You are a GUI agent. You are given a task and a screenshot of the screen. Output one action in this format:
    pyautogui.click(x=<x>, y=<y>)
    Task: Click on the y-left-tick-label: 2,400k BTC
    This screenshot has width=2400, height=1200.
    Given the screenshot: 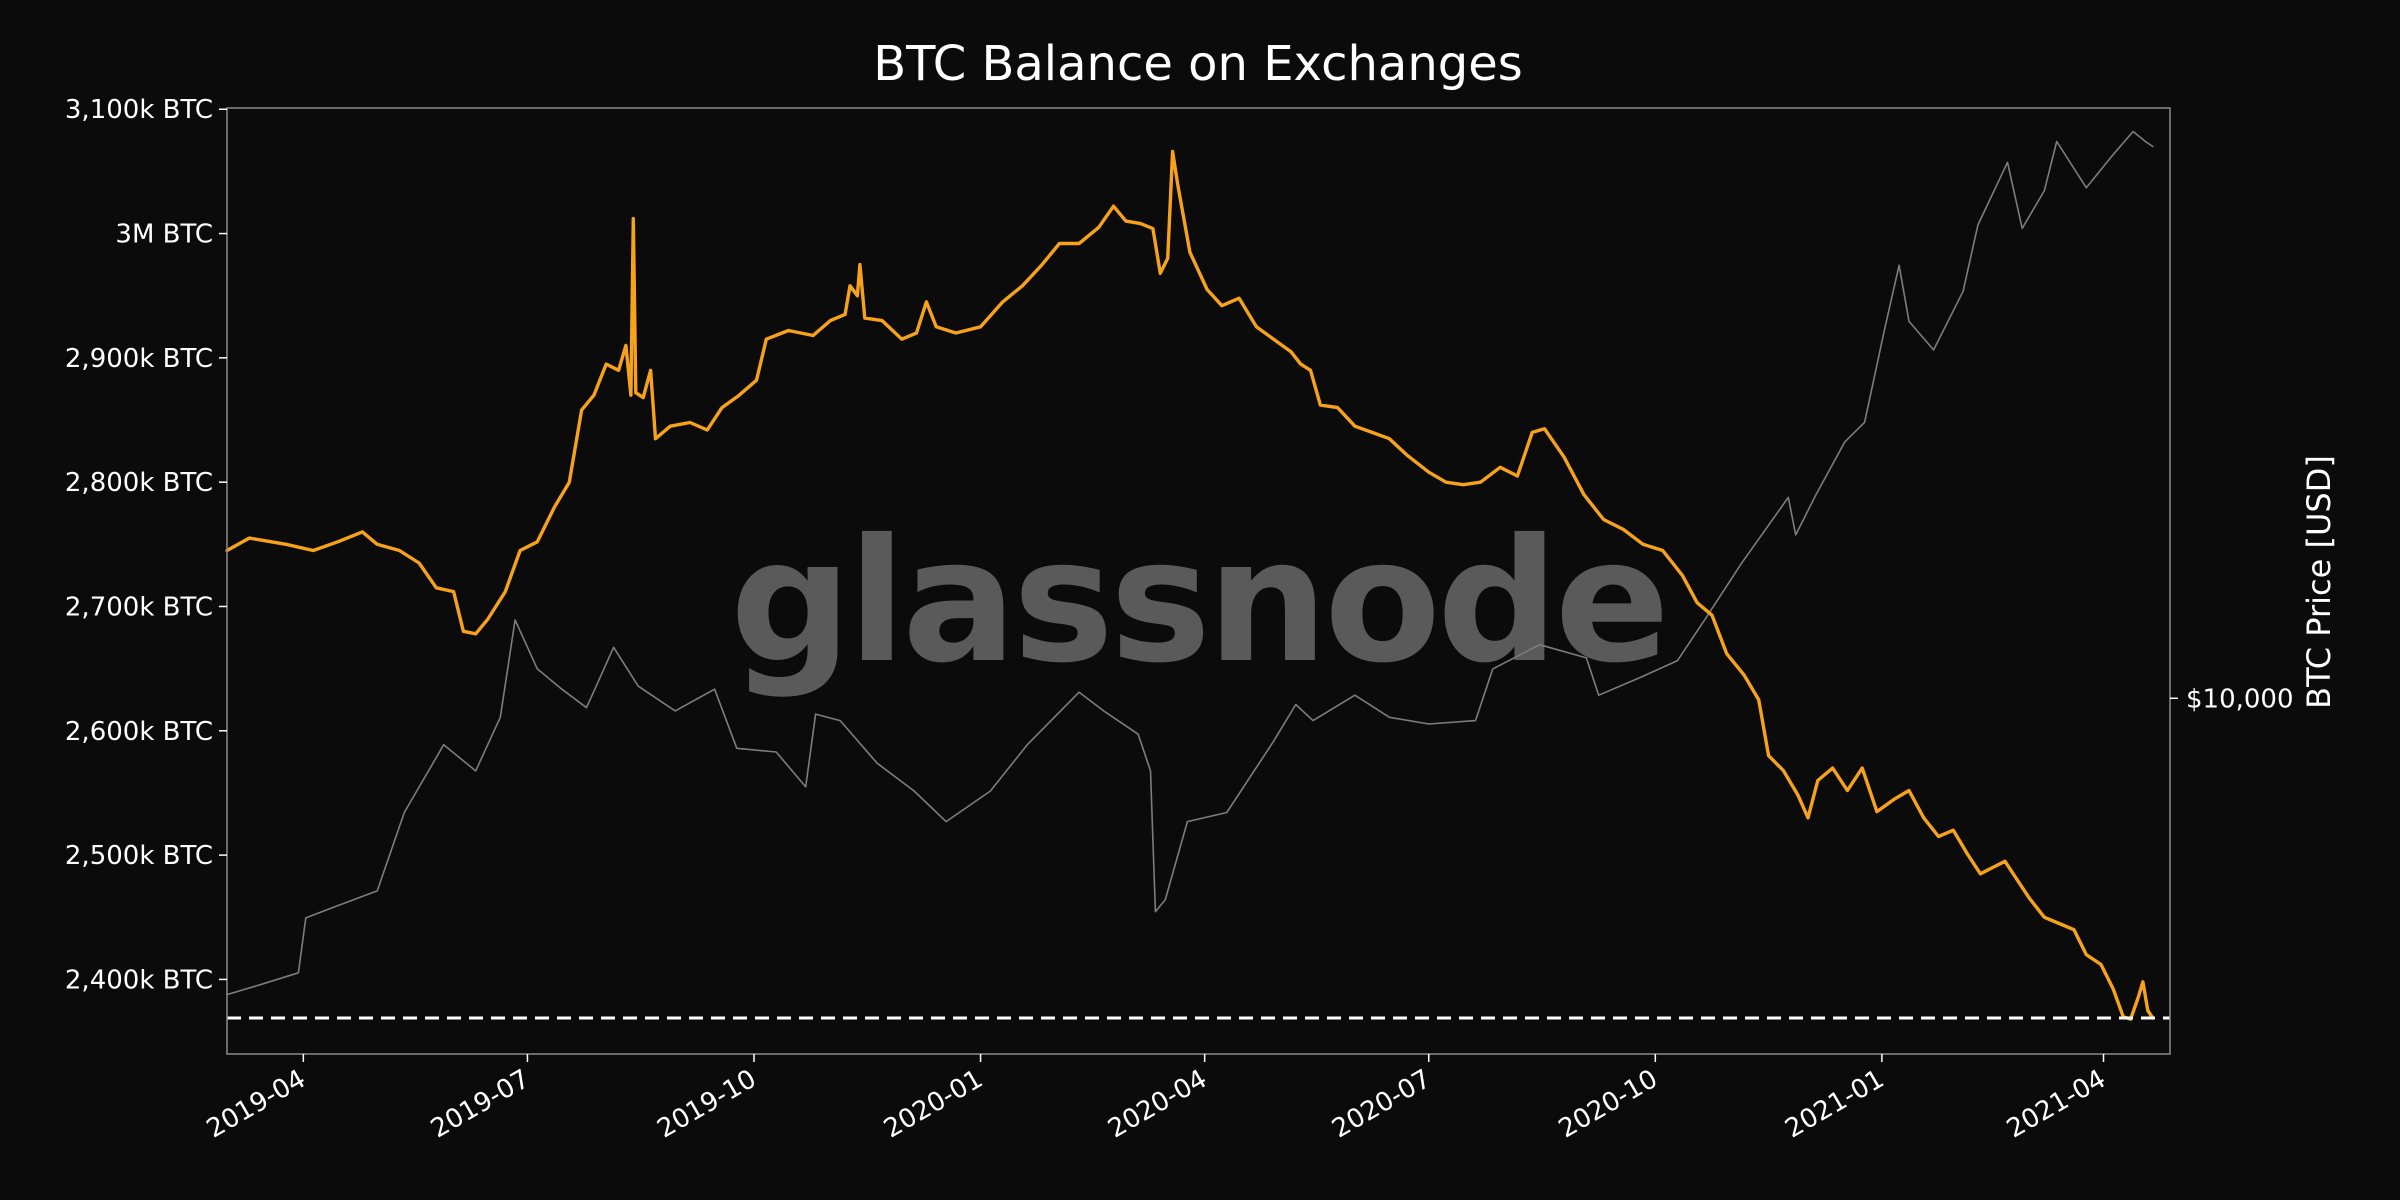 What is the action you would take?
    pyautogui.click(x=139, y=980)
    